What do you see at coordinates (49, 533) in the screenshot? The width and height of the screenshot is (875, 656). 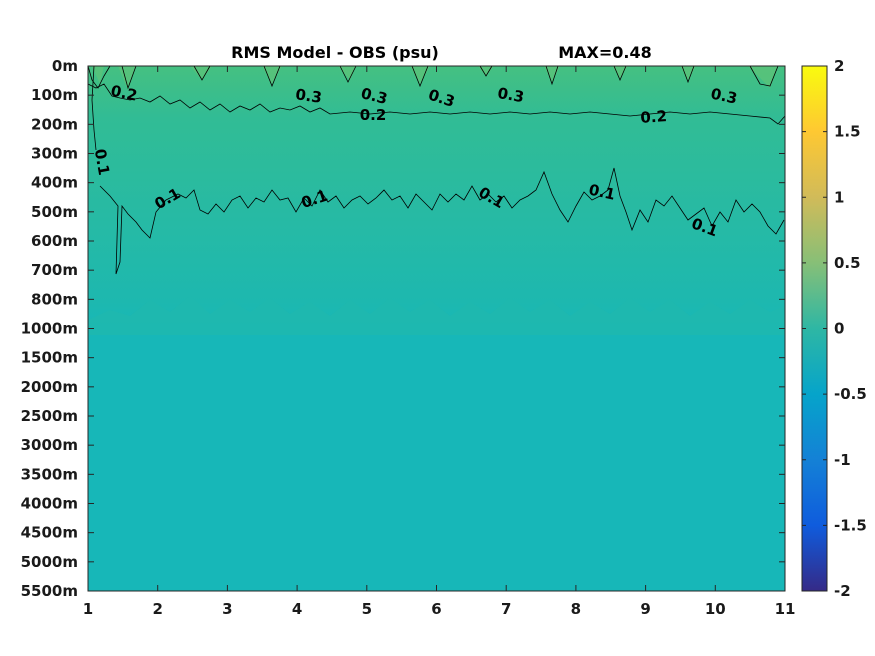 I see `y-tick-label: 4500m` at bounding box center [49, 533].